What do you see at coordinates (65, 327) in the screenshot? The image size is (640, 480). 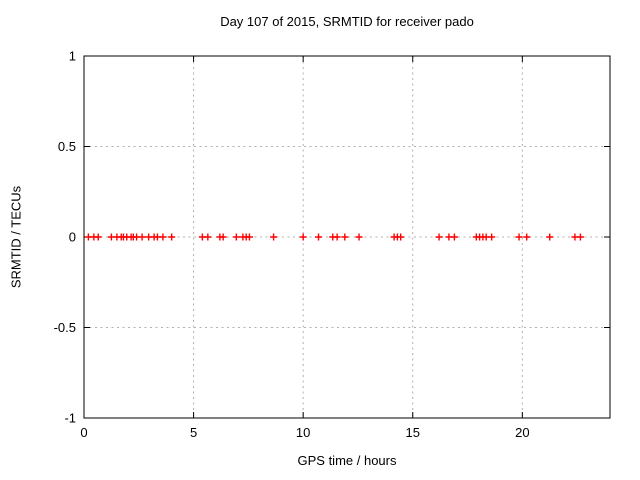 I see `y-tick-label: -0.5` at bounding box center [65, 327].